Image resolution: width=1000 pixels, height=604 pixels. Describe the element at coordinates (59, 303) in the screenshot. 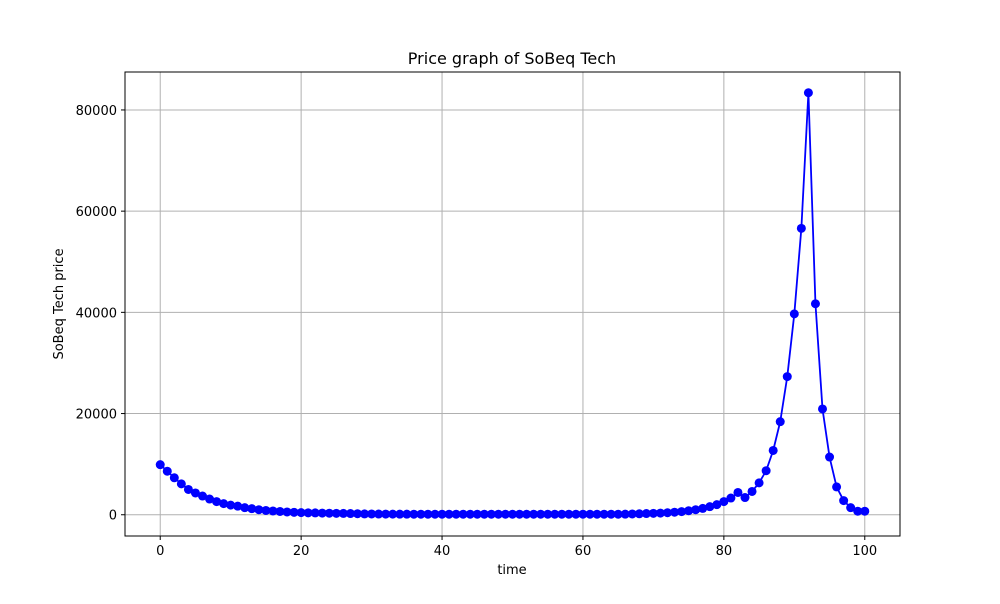

I see `y-axis-label: SoBeq Tech price` at that location.